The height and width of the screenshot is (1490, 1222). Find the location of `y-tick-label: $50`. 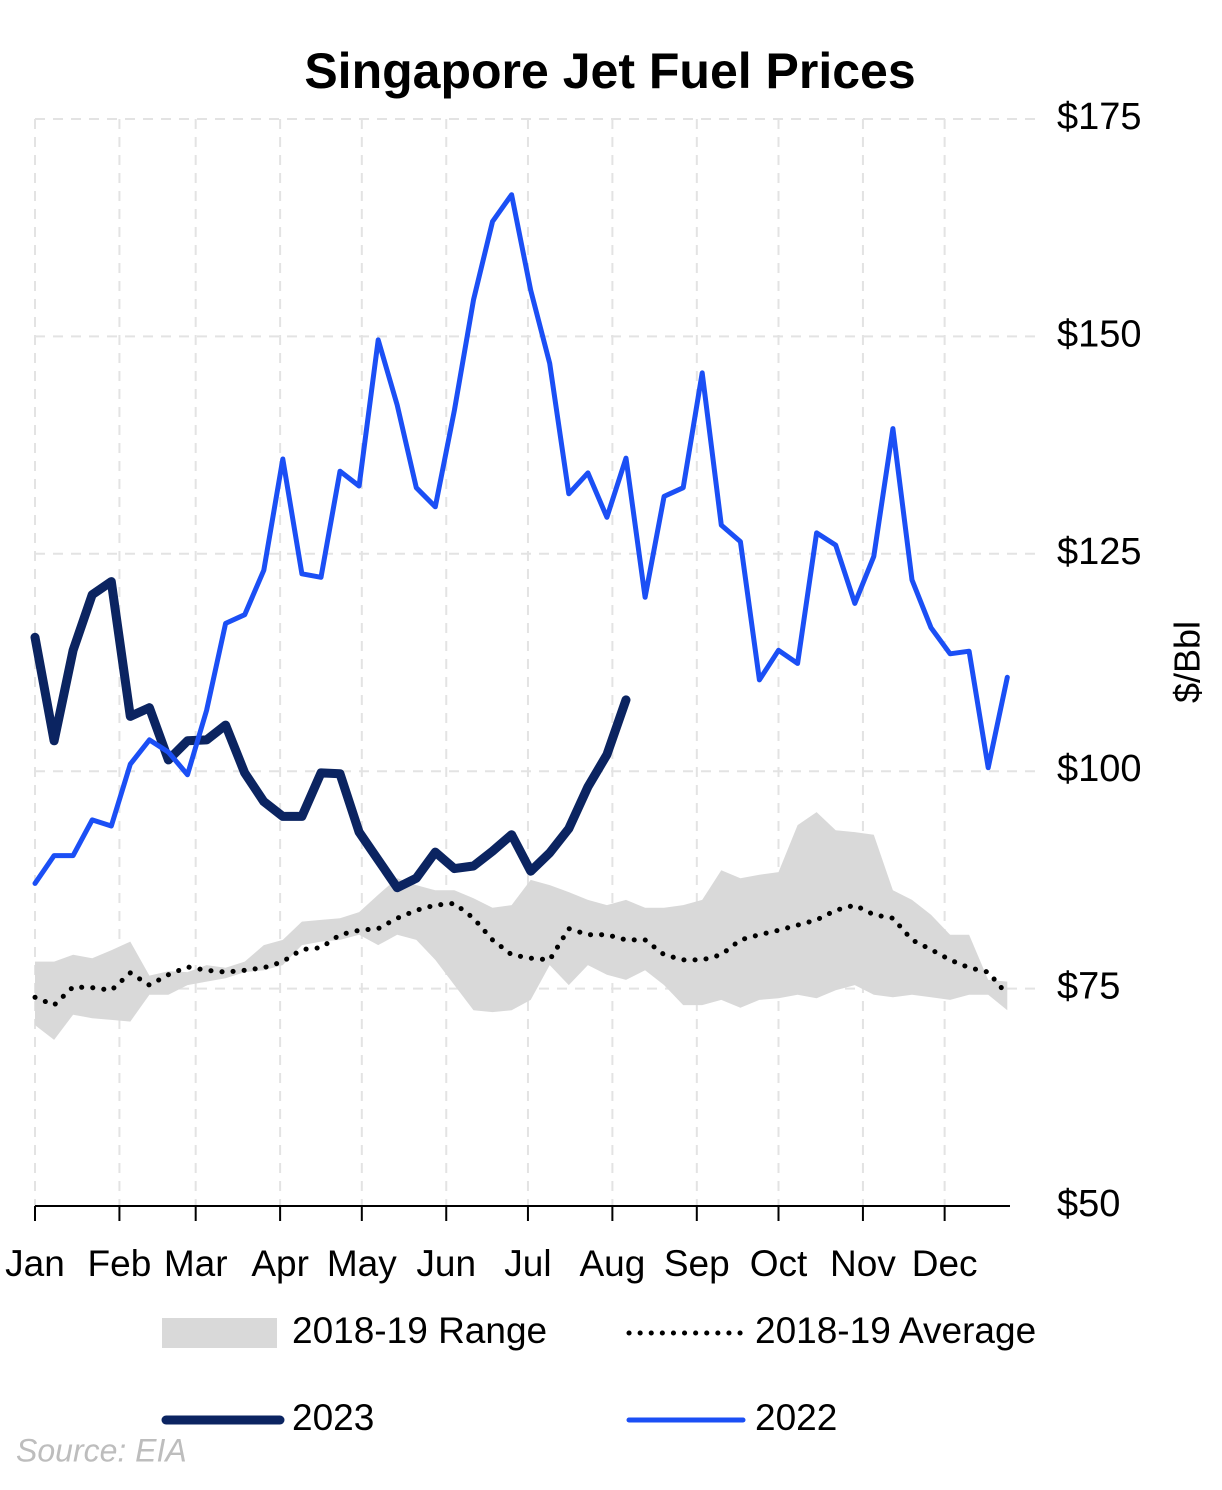

y-tick-label: $50 is located at coordinates (1088, 1204).